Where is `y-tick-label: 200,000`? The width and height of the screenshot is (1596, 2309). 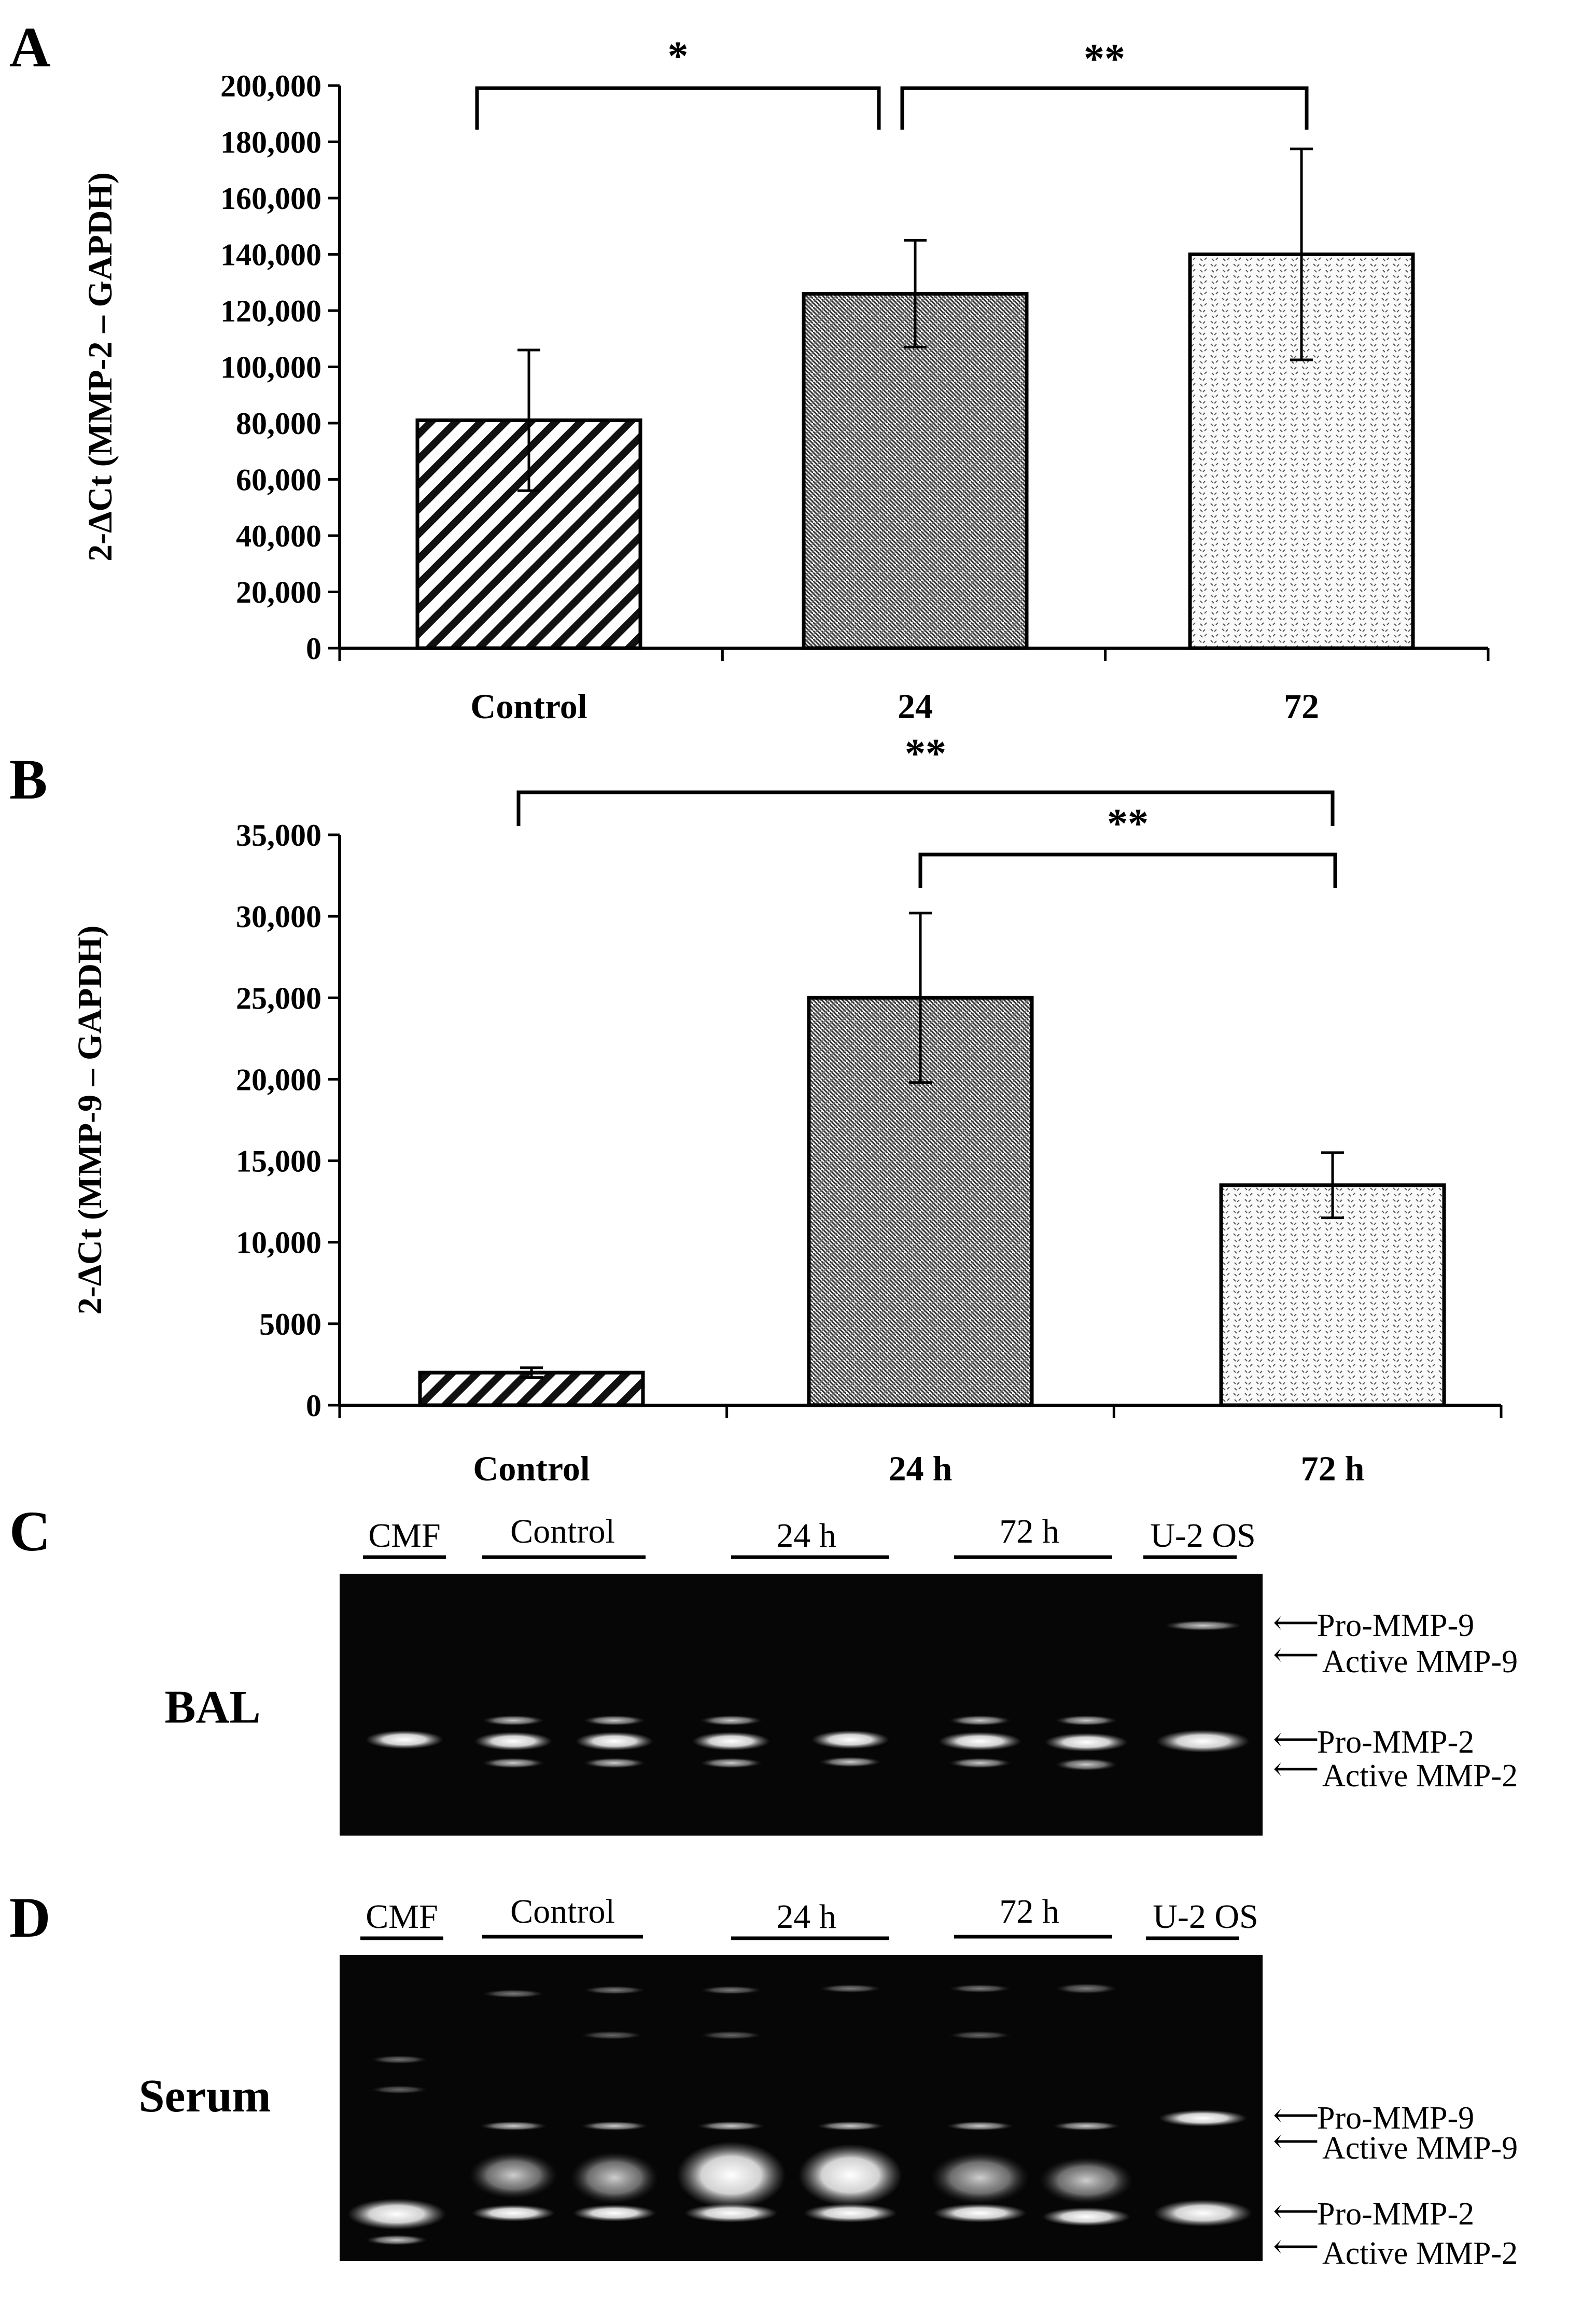
y-tick-label: 200,000 is located at coordinates (270, 86).